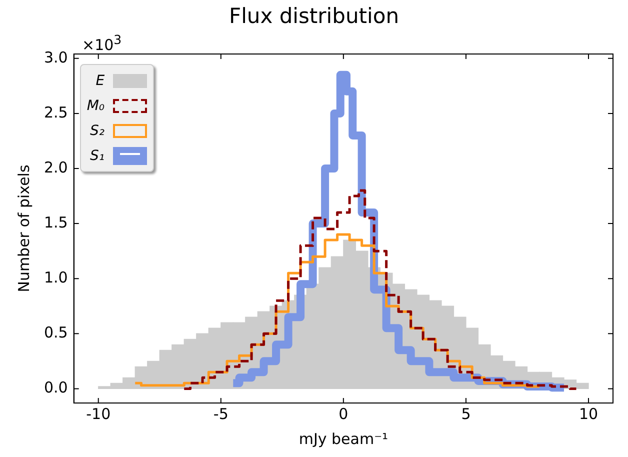 The width and height of the screenshot is (628, 457). What do you see at coordinates (466, 413) in the screenshot?
I see `x-tick-label: 5` at bounding box center [466, 413].